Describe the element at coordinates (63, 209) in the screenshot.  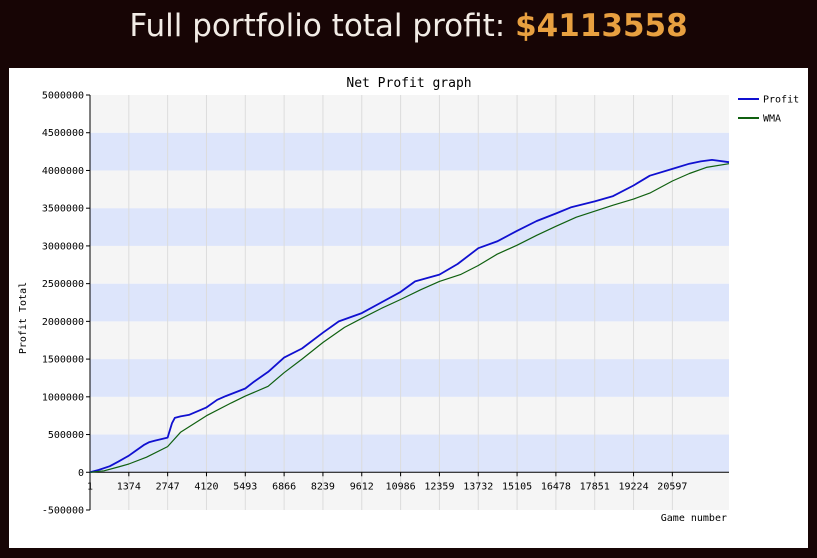
I see `y-tick-label: 3500000` at that location.